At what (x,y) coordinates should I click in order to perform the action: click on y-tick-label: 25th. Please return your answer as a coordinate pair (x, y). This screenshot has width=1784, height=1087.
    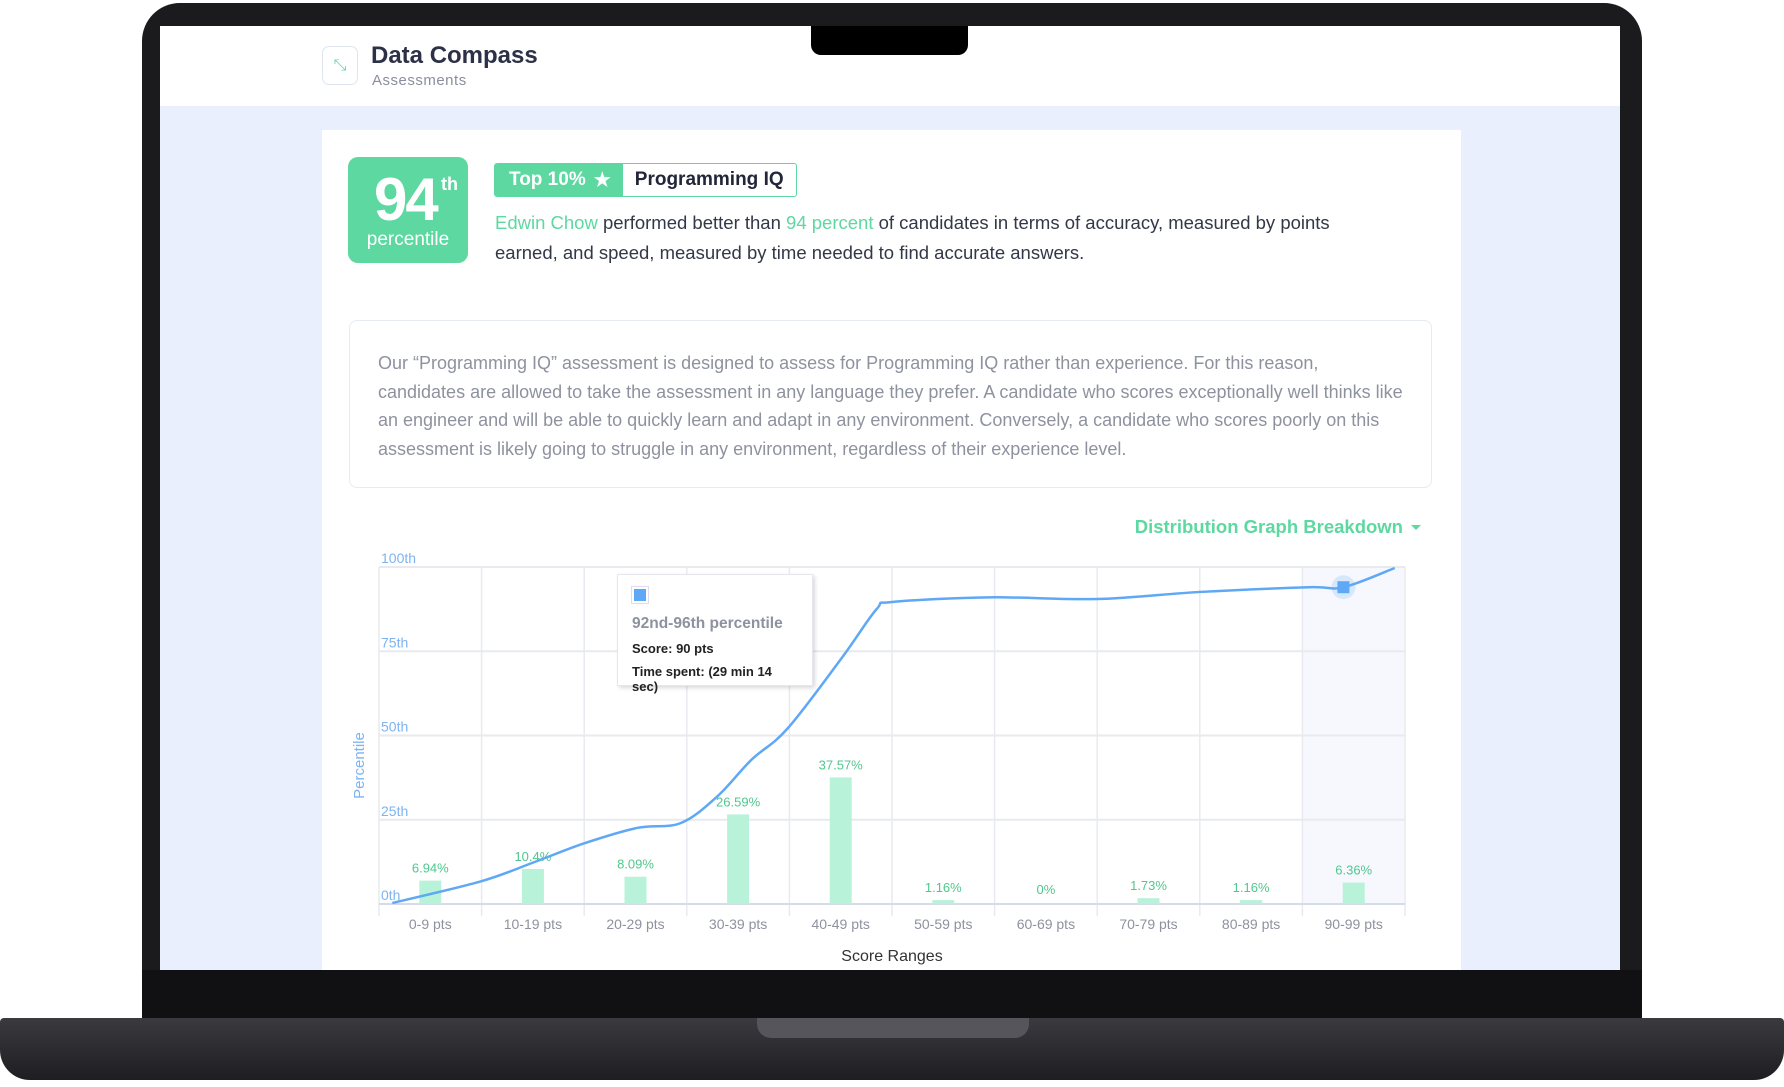
    Looking at the image, I should click on (394, 811).